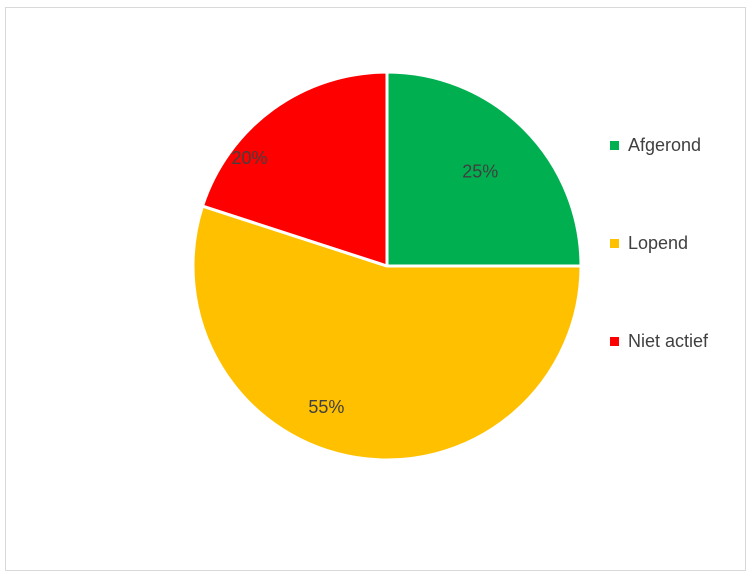 The image size is (754, 579). I want to click on data-label-lopend: 55%, so click(326, 407).